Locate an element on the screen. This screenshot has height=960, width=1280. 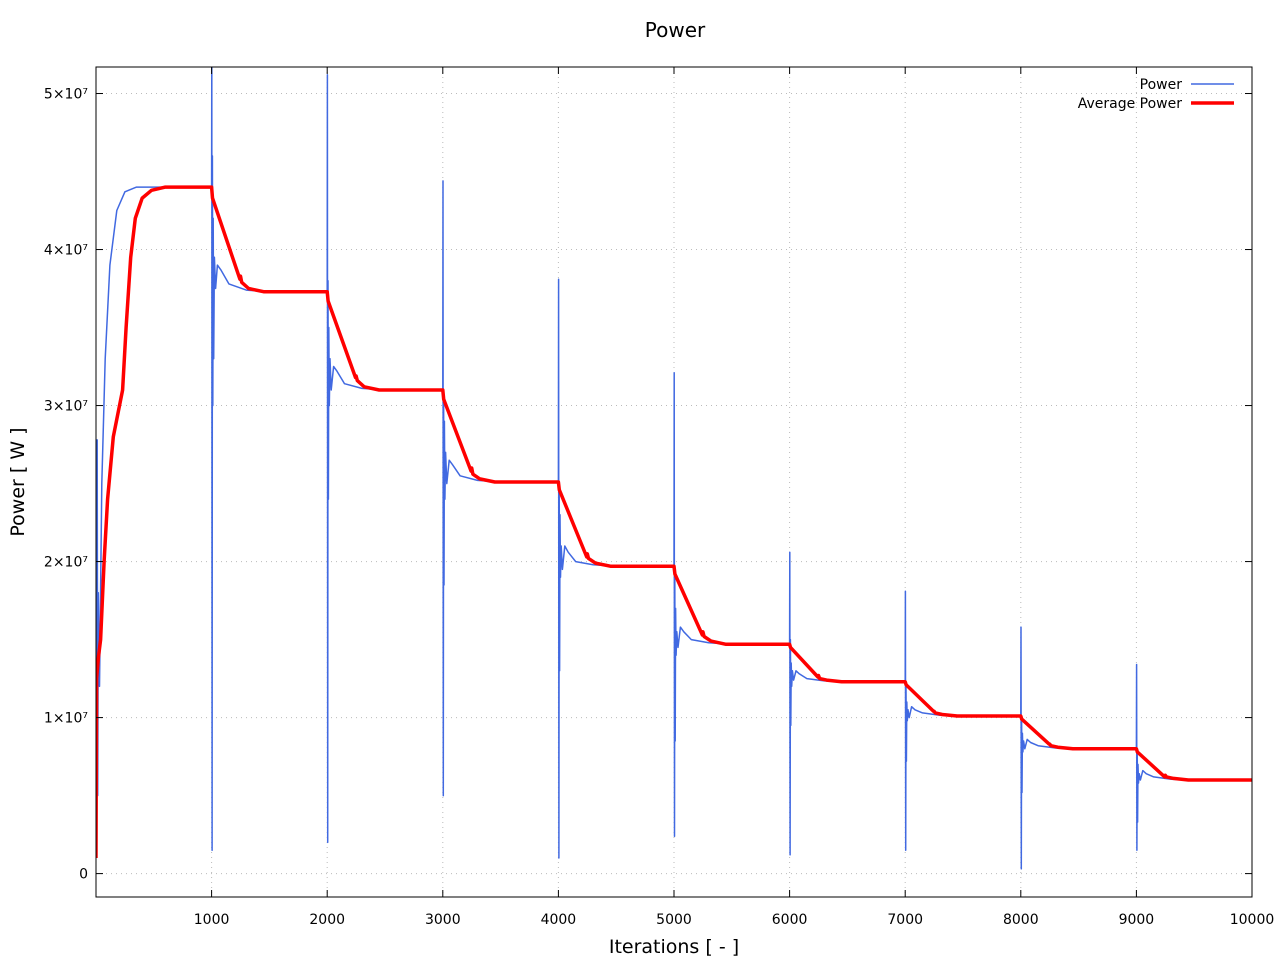
legend: Power Average Power is located at coordinates (1156, 94).